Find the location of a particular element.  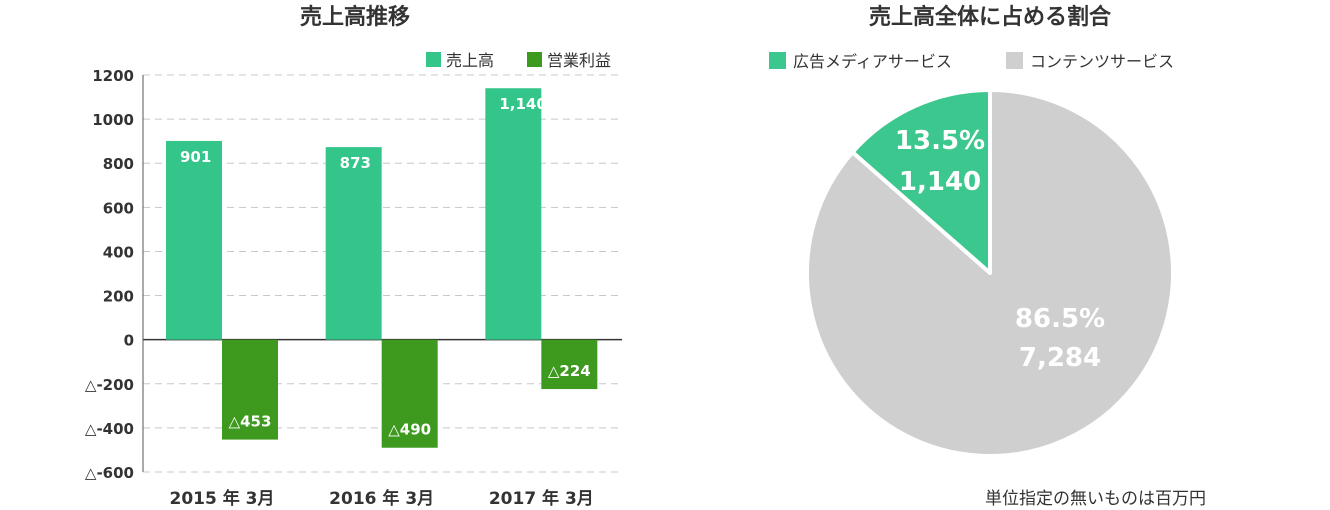

pie-value-label: 1,140 is located at coordinates (940, 182).